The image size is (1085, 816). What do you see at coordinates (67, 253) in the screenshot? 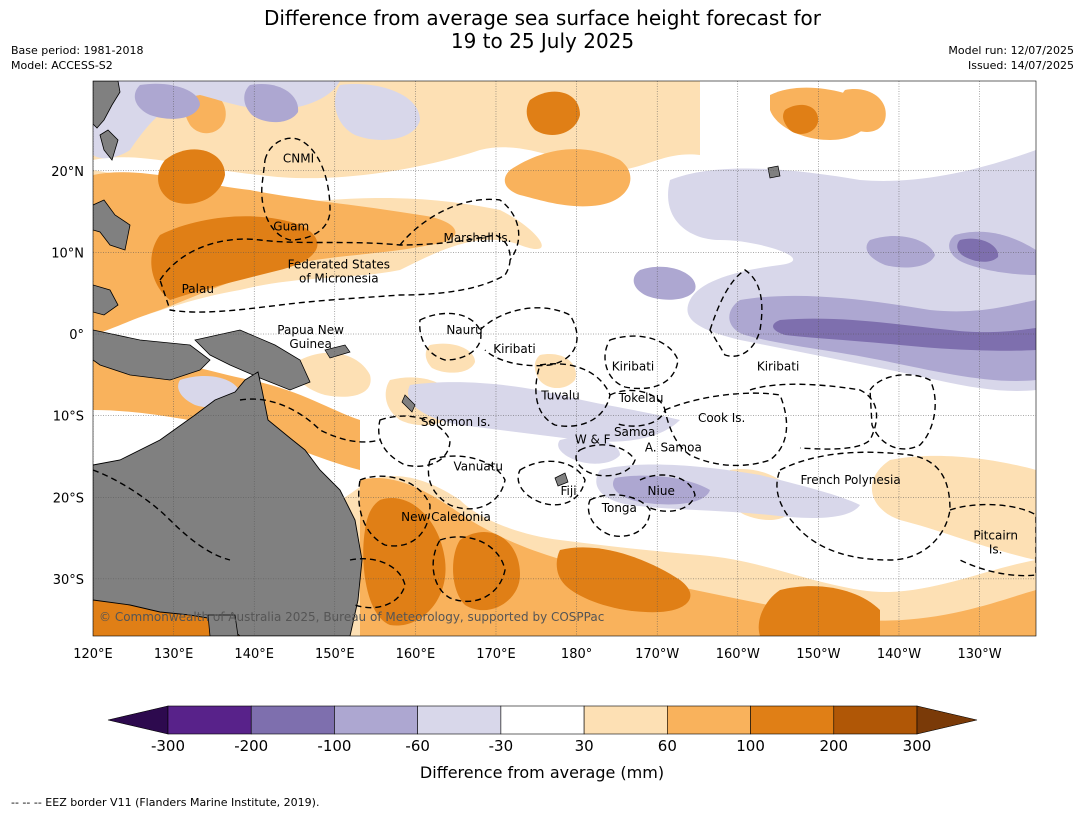
I see `lat-tick-label: 10°N` at bounding box center [67, 253].